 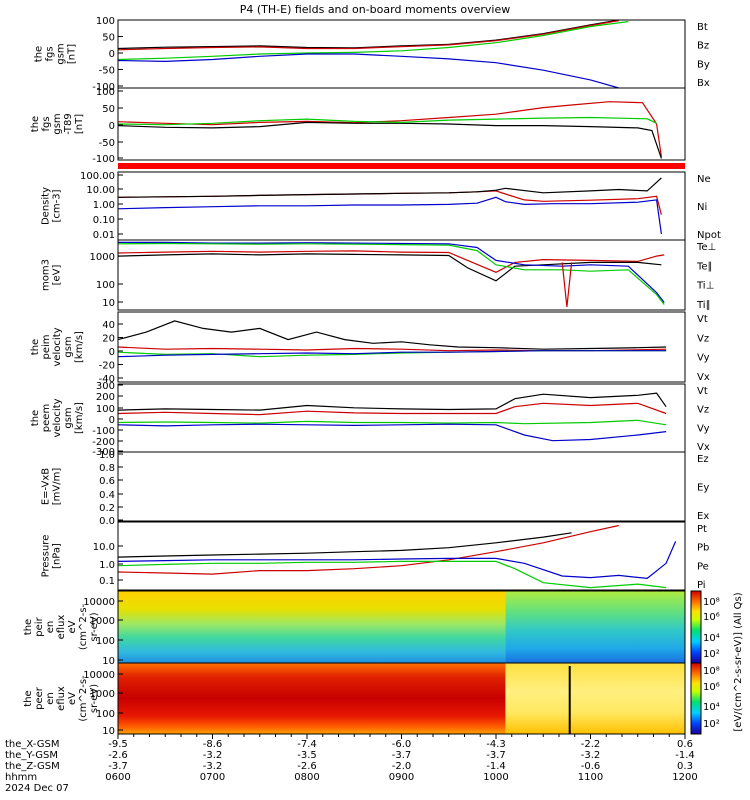 I want to click on fgs-ytick-label: -50, so click(x=107, y=71).